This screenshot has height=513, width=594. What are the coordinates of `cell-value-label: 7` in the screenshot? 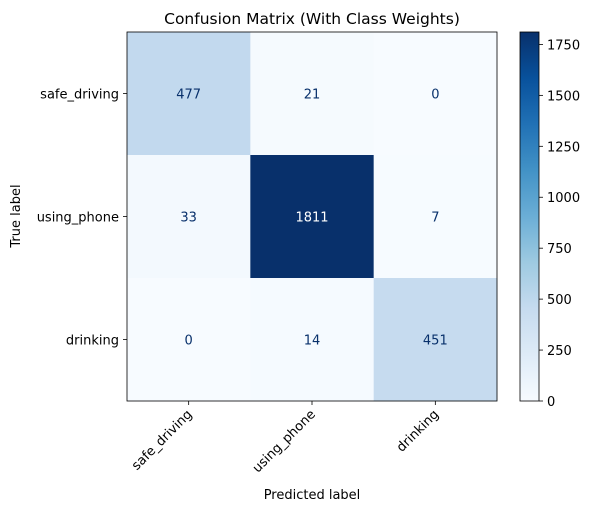 It's located at (435, 218).